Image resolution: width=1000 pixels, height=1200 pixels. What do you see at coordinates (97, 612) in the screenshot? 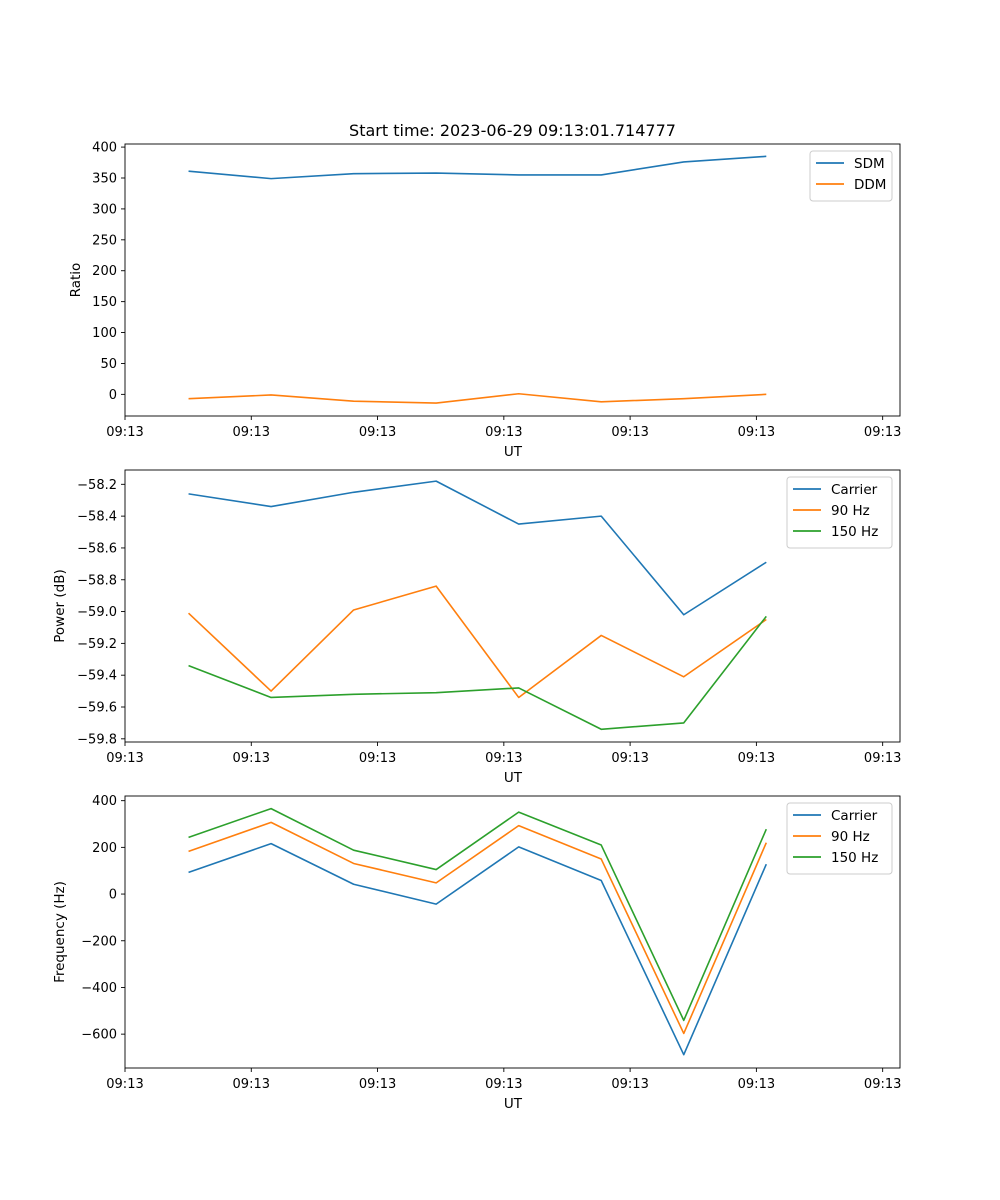
I see `y-tick-label: −59.0` at bounding box center [97, 612].